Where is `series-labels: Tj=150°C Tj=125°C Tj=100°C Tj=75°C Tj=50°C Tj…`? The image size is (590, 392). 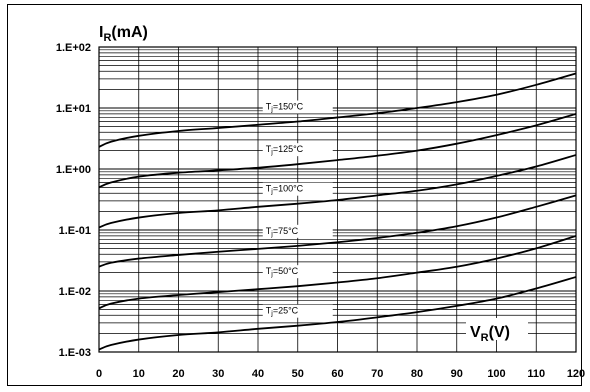
series-labels: Tj=150°C Tj=125°C Tj=100°C Tj=75°C Tj=50°C Tj… is located at coordinates (297, 209).